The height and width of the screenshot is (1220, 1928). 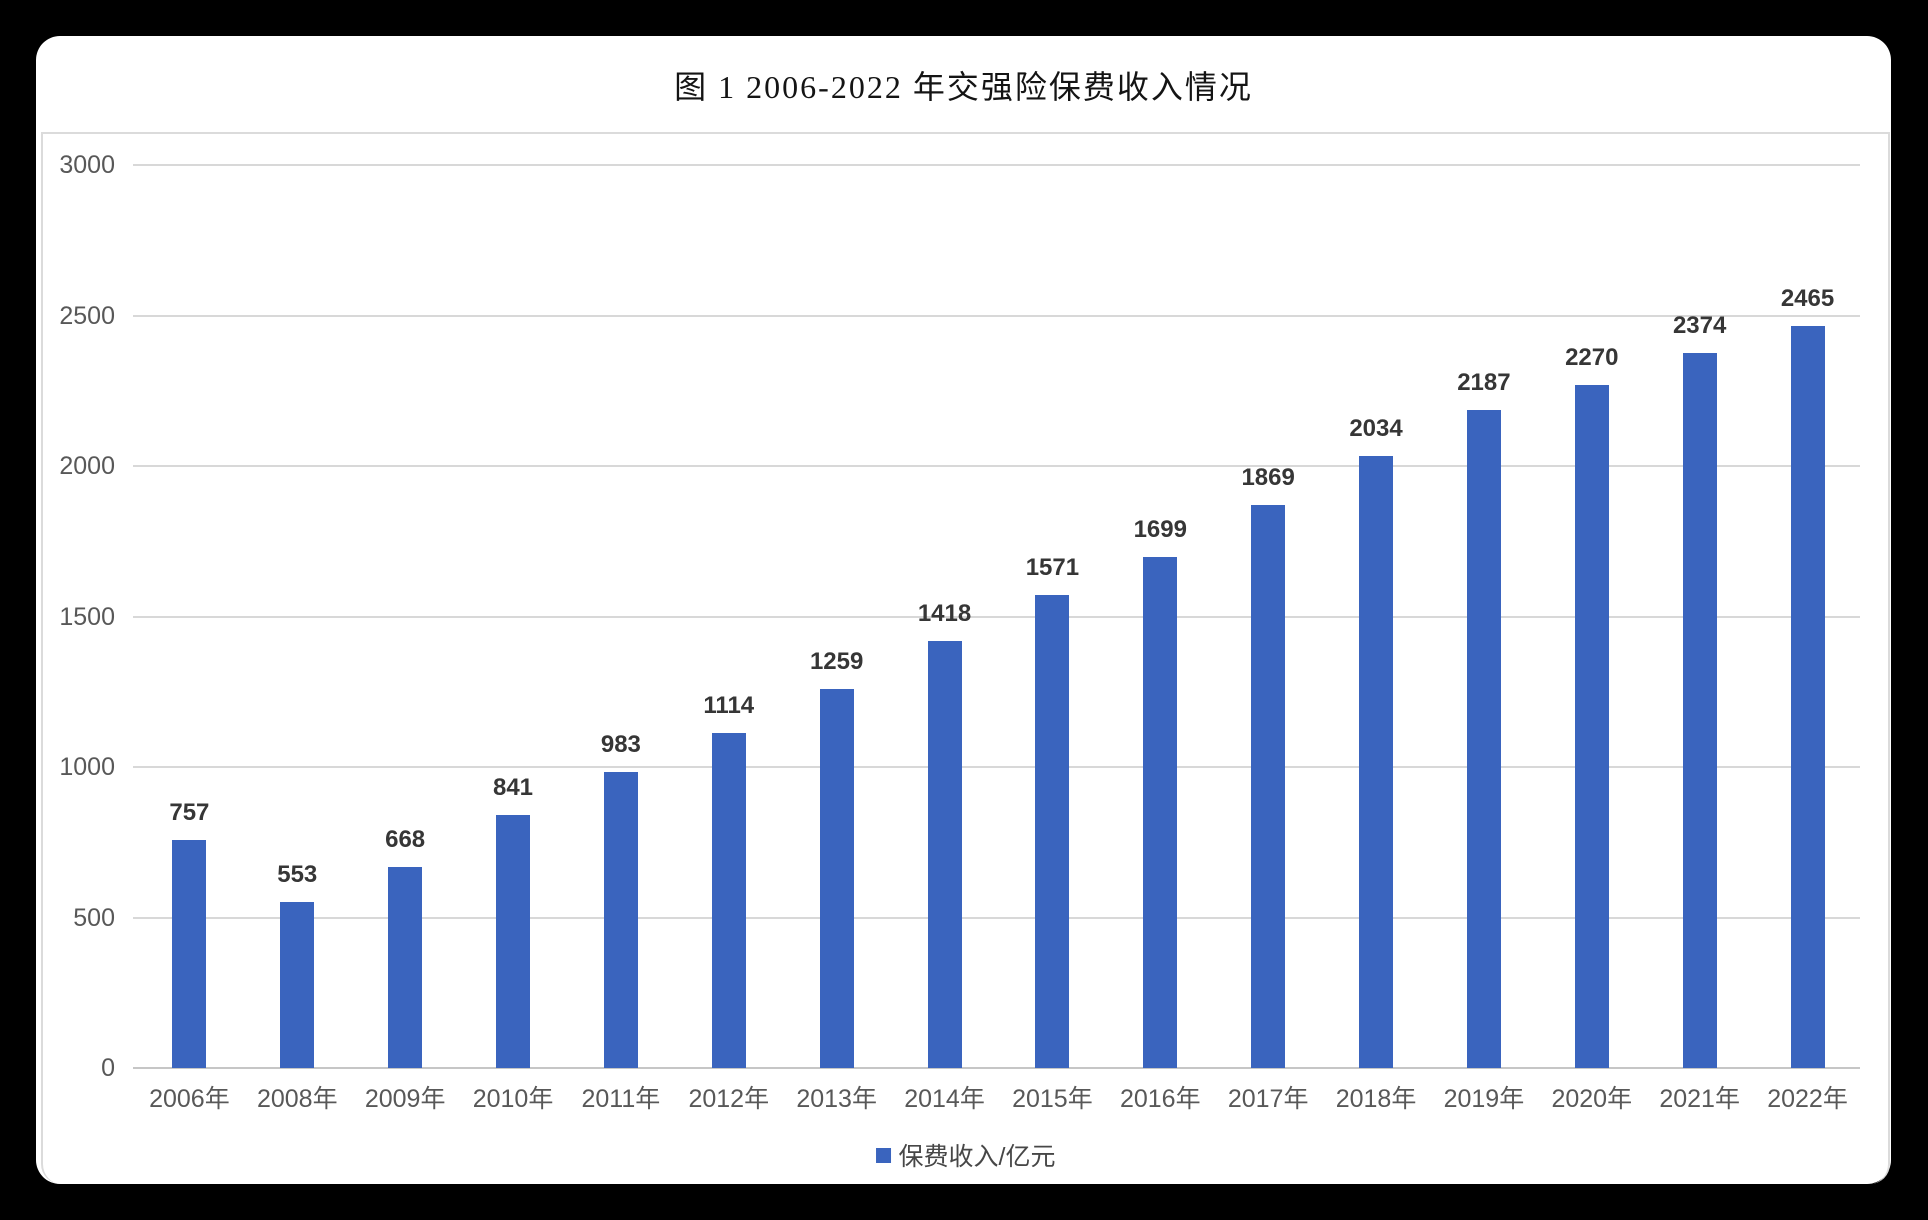 What do you see at coordinates (108, 1068) in the screenshot?
I see `y-axis-tick-label: 0` at bounding box center [108, 1068].